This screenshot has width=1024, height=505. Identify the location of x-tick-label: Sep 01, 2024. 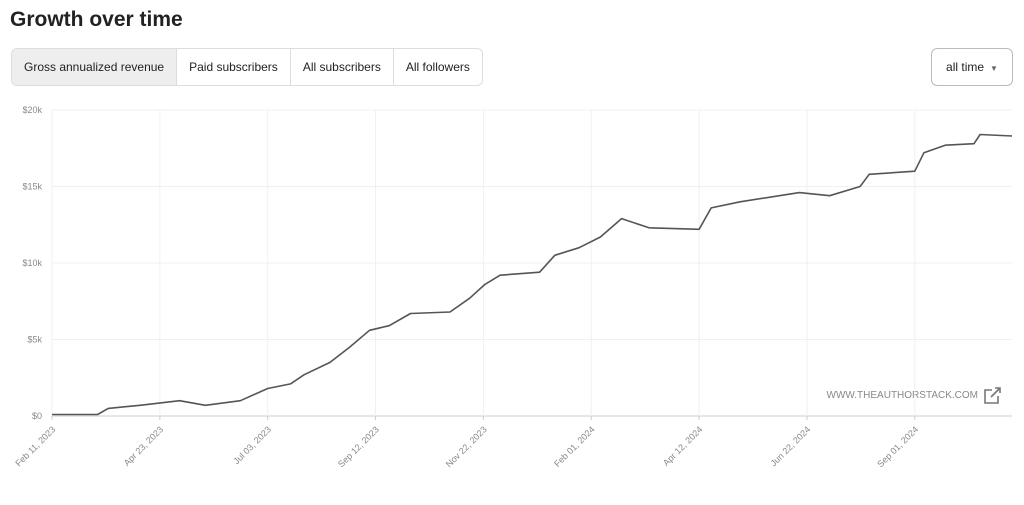
(897, 446).